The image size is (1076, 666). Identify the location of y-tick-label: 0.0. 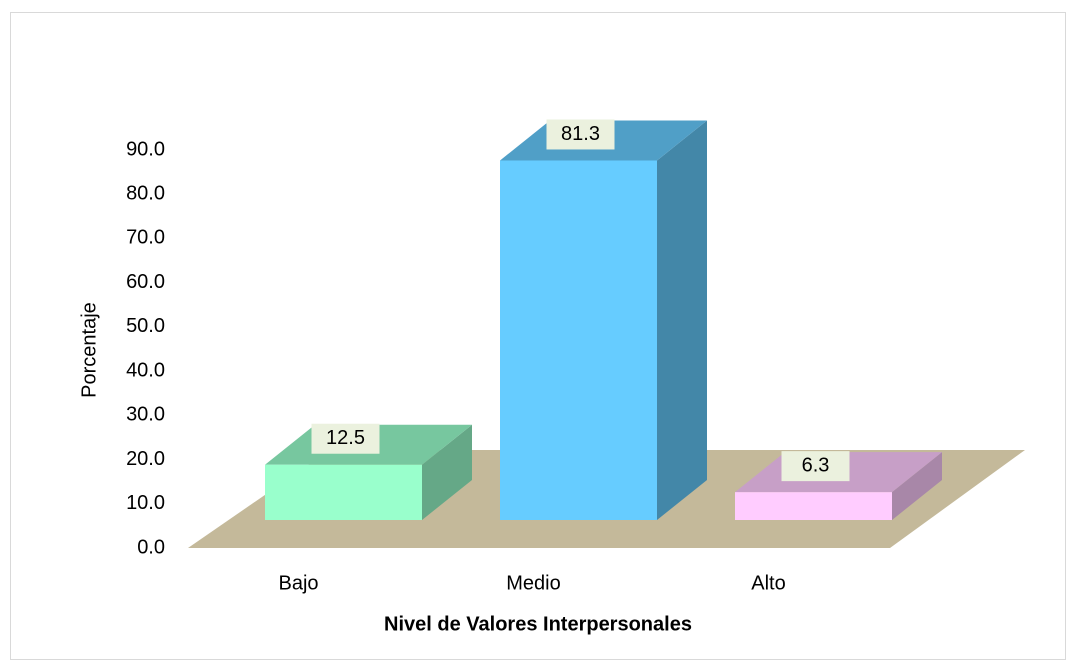
(151, 547).